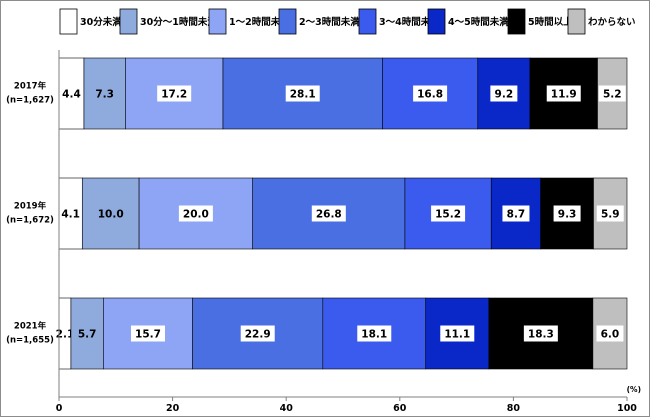 This screenshot has width=650, height=417. I want to click on data-label: 9.2, so click(504, 95).